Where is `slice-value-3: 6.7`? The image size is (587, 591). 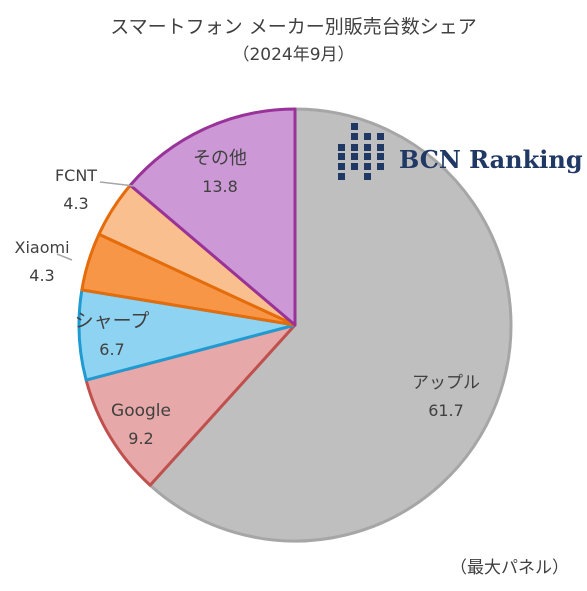
slice-value-3: 6.7 is located at coordinates (111, 349).